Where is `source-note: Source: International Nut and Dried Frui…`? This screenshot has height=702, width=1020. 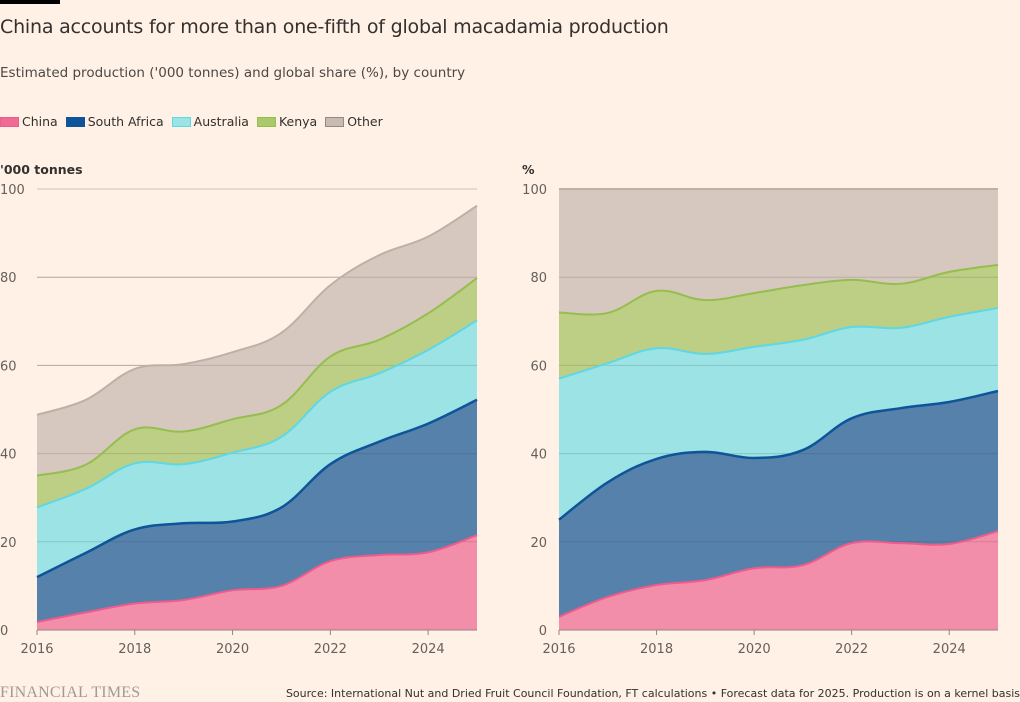
source-note: Source: International Nut and Dried Frui… is located at coordinates (652, 693).